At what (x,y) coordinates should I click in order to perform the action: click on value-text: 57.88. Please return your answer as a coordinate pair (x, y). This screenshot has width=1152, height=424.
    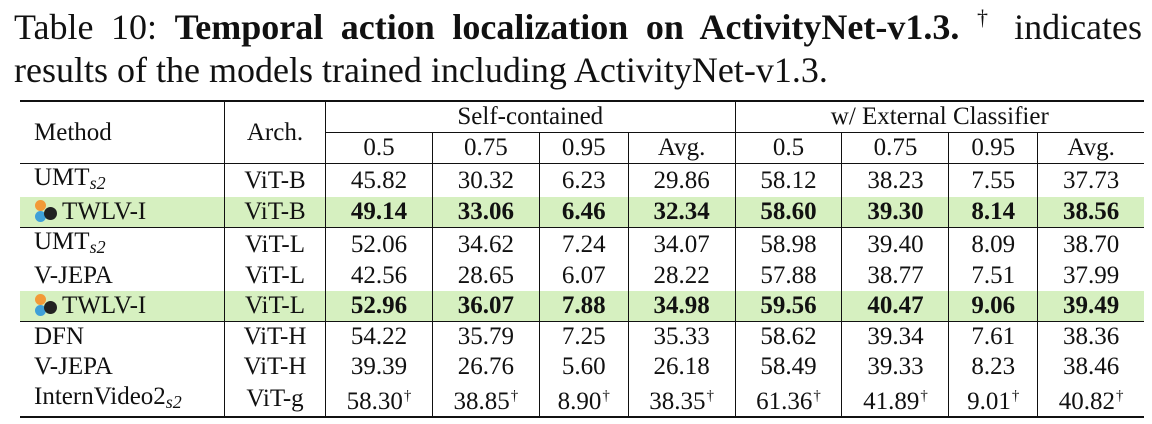
    Looking at the image, I should click on (788, 275).